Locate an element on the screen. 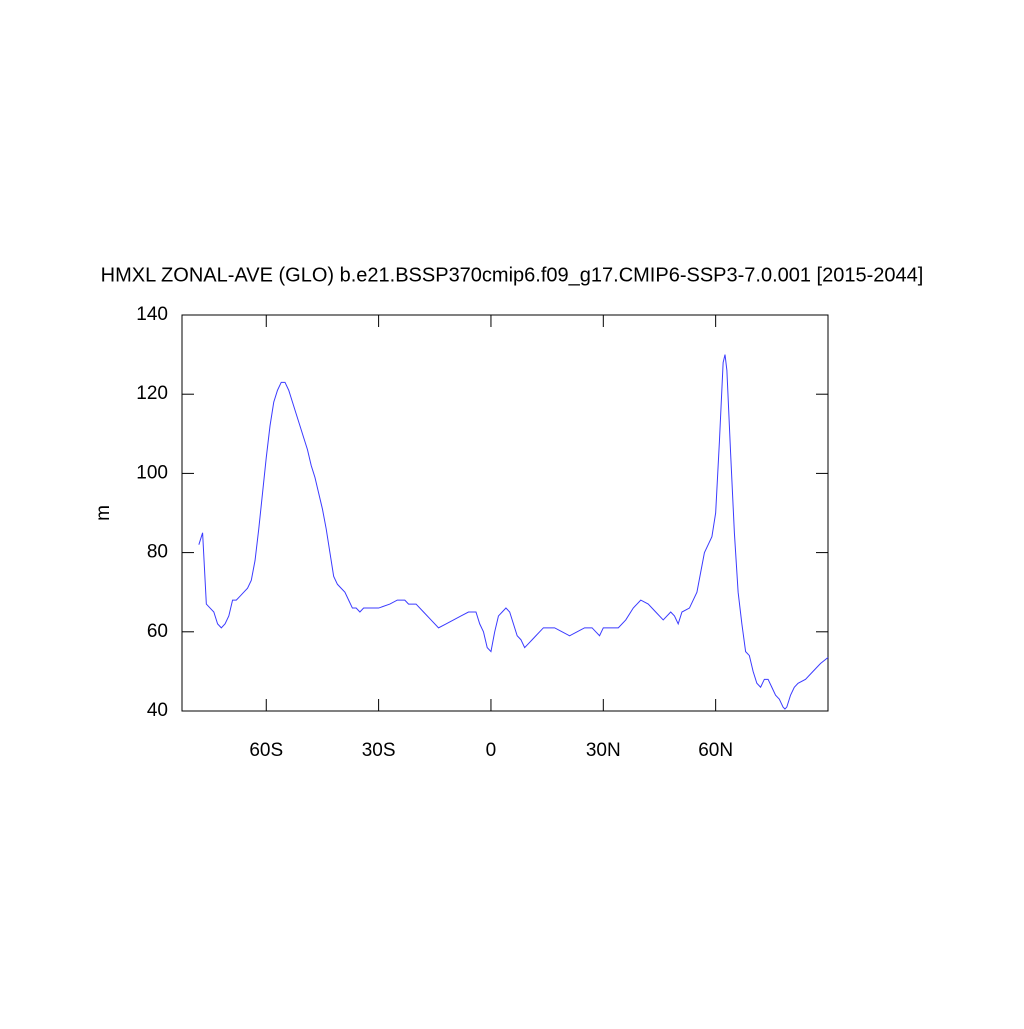 The height and width of the screenshot is (1029, 1024). x-tick-label: 0 is located at coordinates (491, 750).